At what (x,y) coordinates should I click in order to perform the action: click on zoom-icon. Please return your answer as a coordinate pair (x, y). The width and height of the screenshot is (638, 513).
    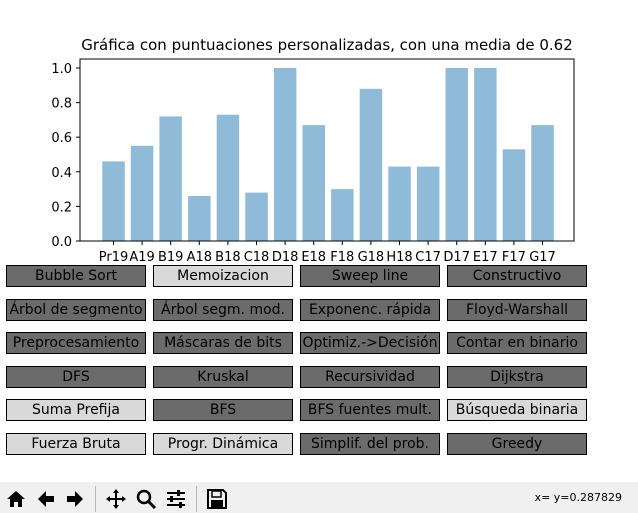
    Looking at the image, I should click on (146, 499).